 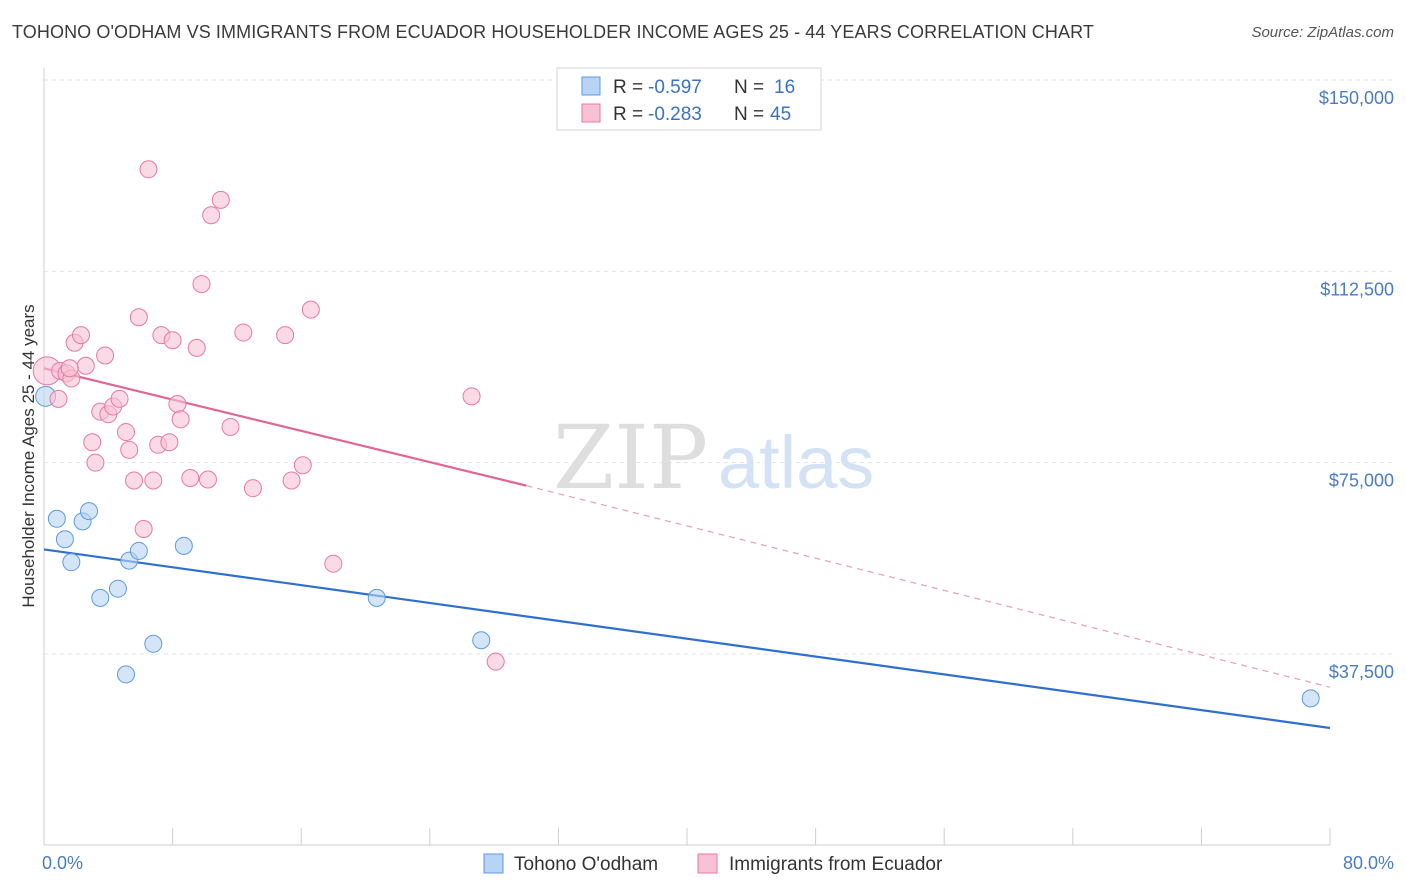 What do you see at coordinates (1322, 32) in the screenshot?
I see `chart-source: Source: ZipAtlas.com` at bounding box center [1322, 32].